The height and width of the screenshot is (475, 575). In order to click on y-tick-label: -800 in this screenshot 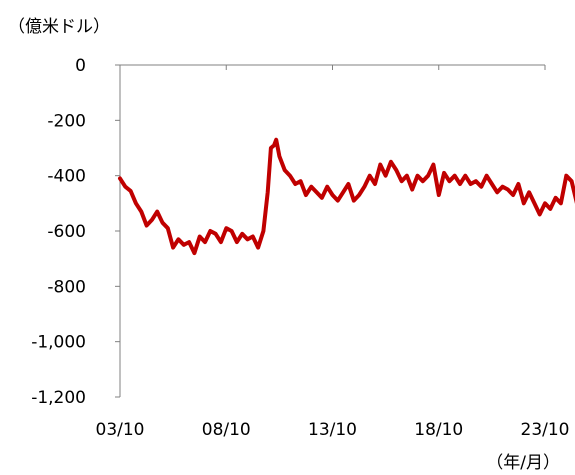, I will do `click(66, 287)`.